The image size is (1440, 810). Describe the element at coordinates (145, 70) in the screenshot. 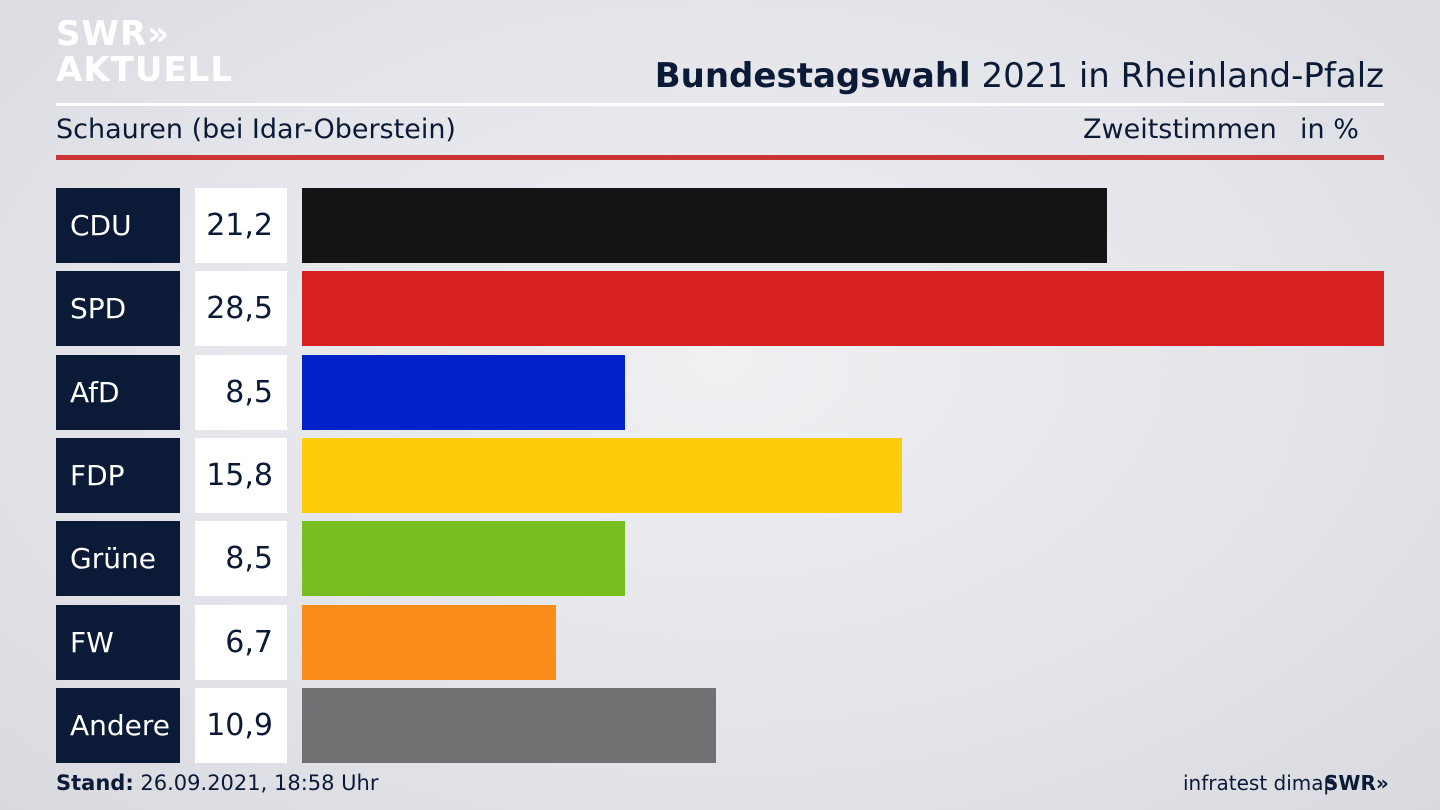

I see `logo-line-2: AKTUELL` at that location.